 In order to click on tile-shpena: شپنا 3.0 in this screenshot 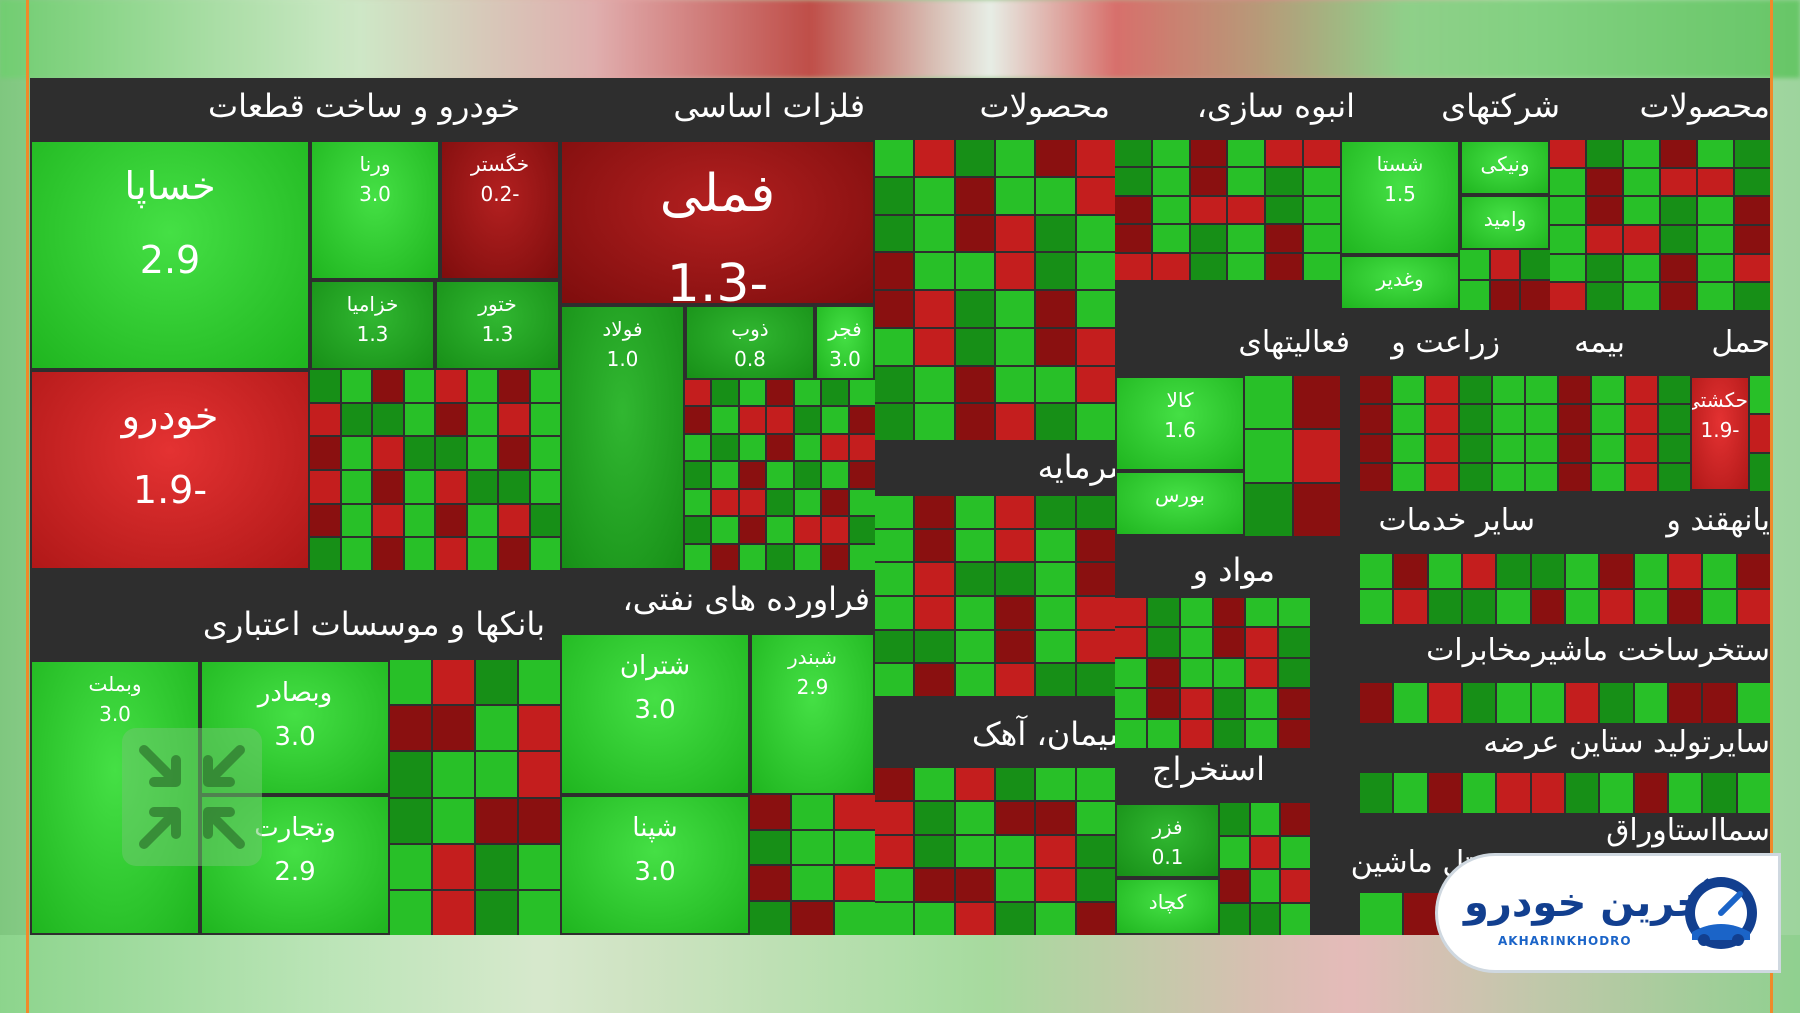, I will do `click(655, 865)`.